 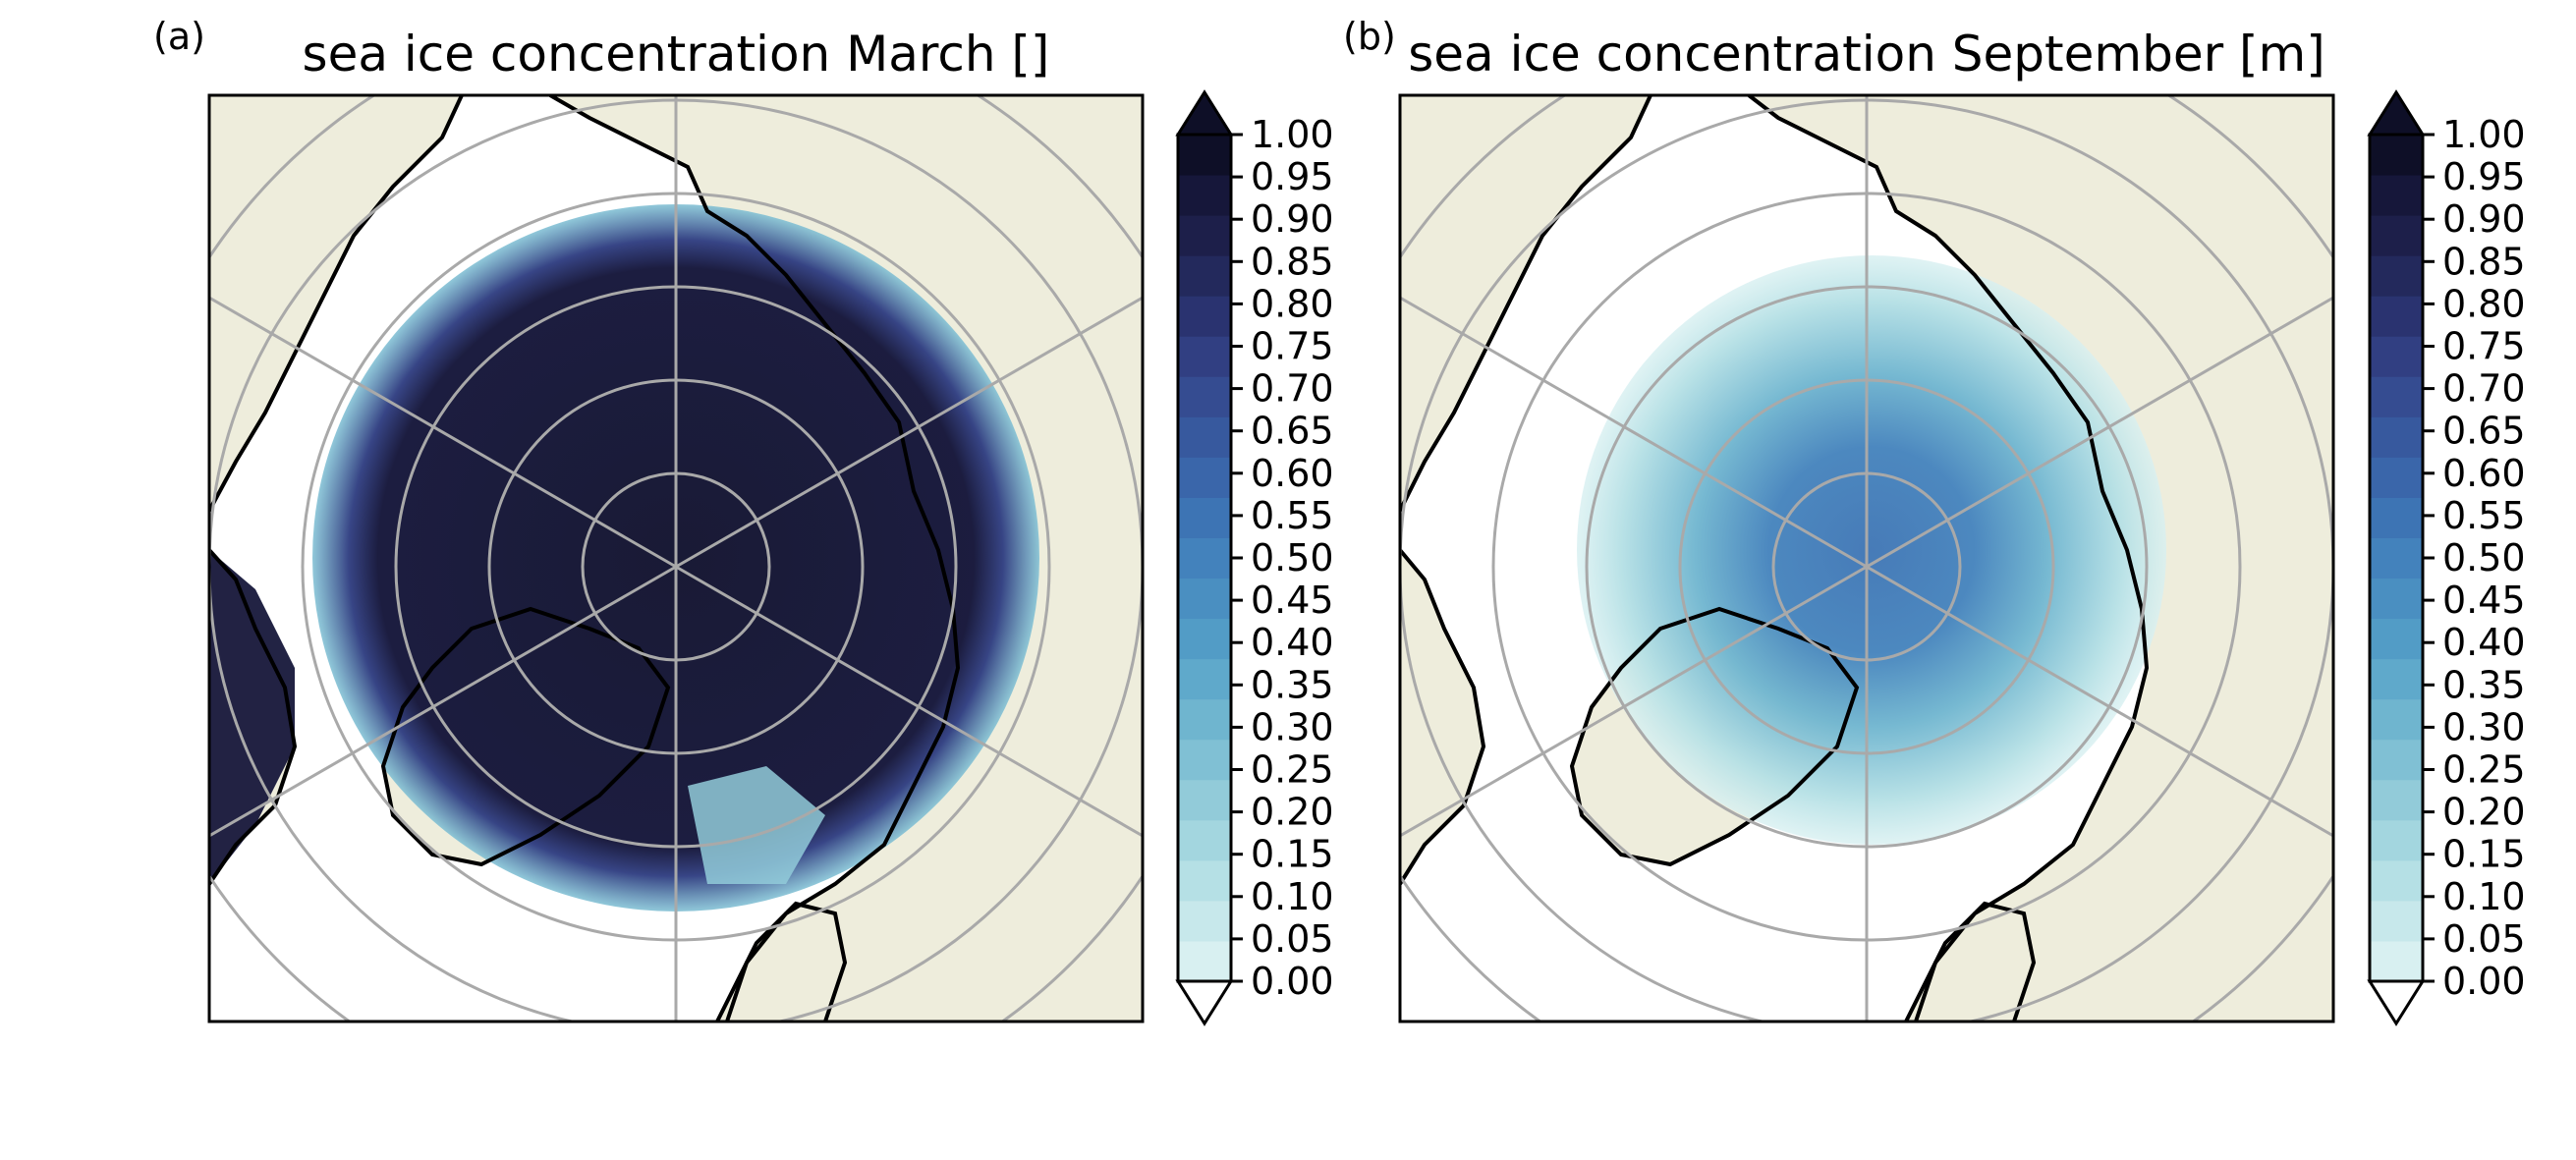 I want to click on sea-ice-field, so click(x=1871, y=550).